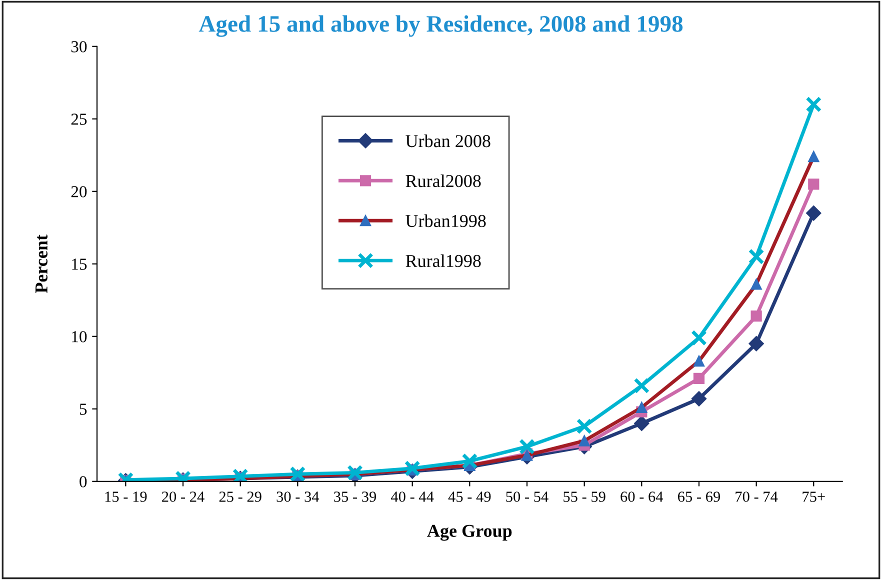 The height and width of the screenshot is (580, 882). Describe the element at coordinates (469, 532) in the screenshot. I see `x-axis-title: Age Group` at that location.